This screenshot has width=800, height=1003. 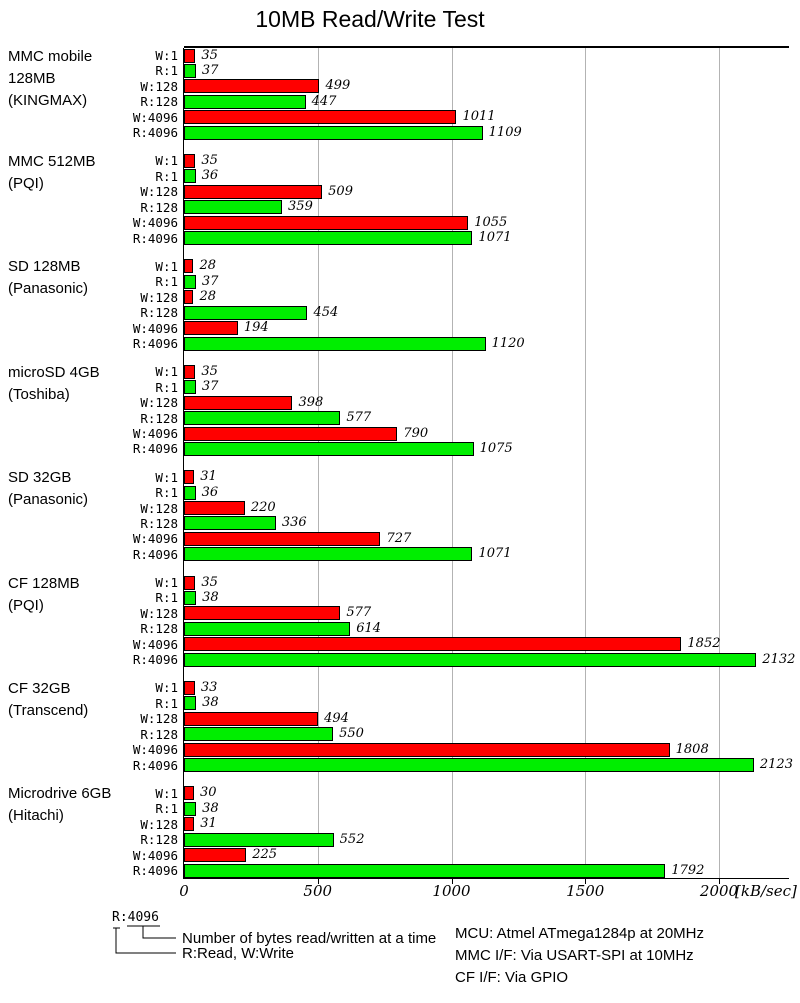 I want to click on group-label-line: SD 32GB, so click(x=40, y=478).